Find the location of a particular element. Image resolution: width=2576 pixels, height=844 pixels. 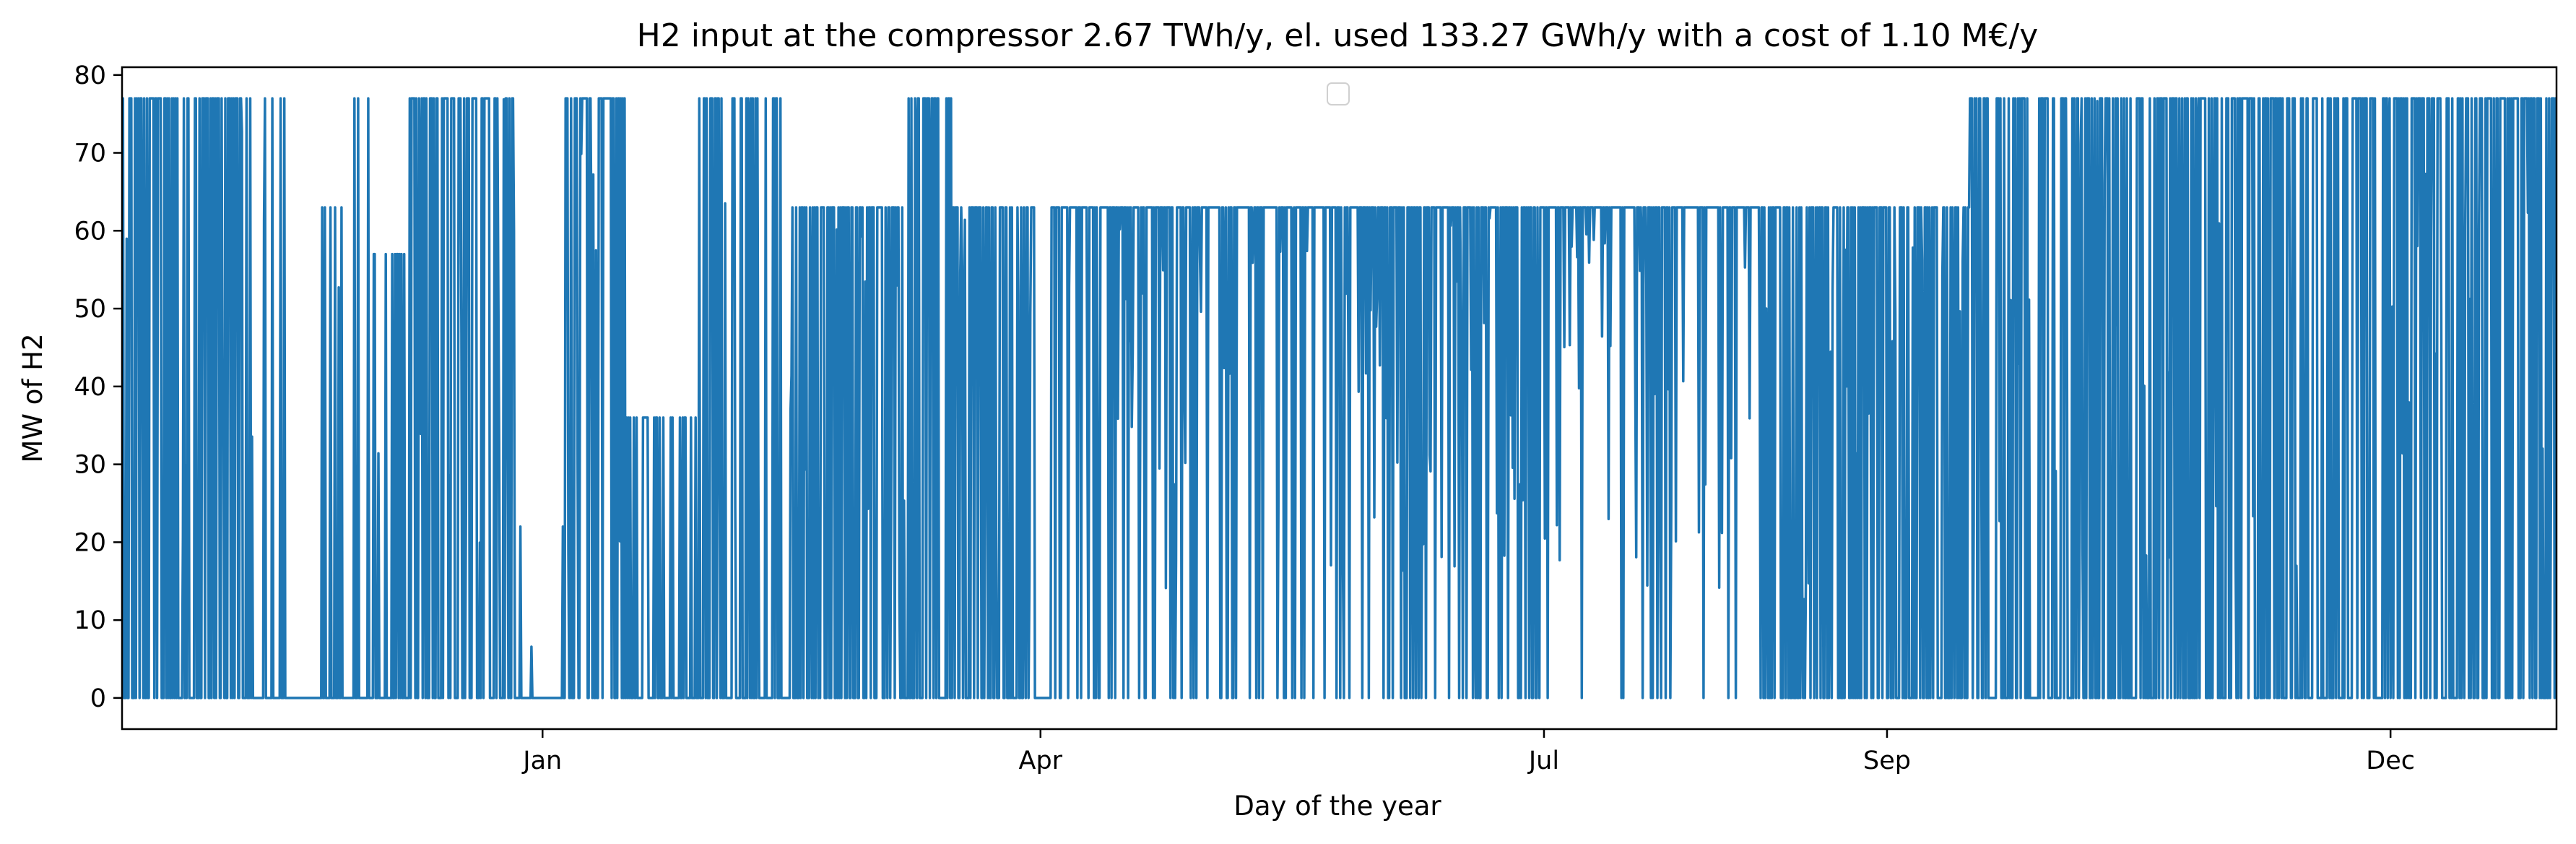

x-tick-label: Jan is located at coordinates (541, 760).